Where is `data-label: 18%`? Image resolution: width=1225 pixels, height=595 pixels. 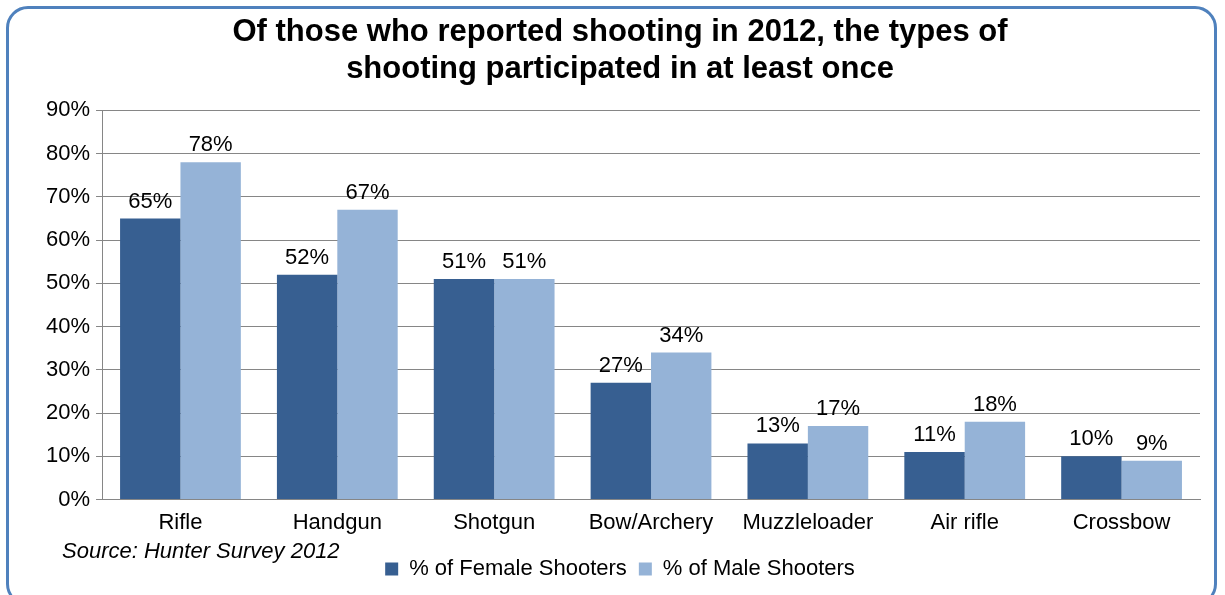 data-label: 18% is located at coordinates (994, 403).